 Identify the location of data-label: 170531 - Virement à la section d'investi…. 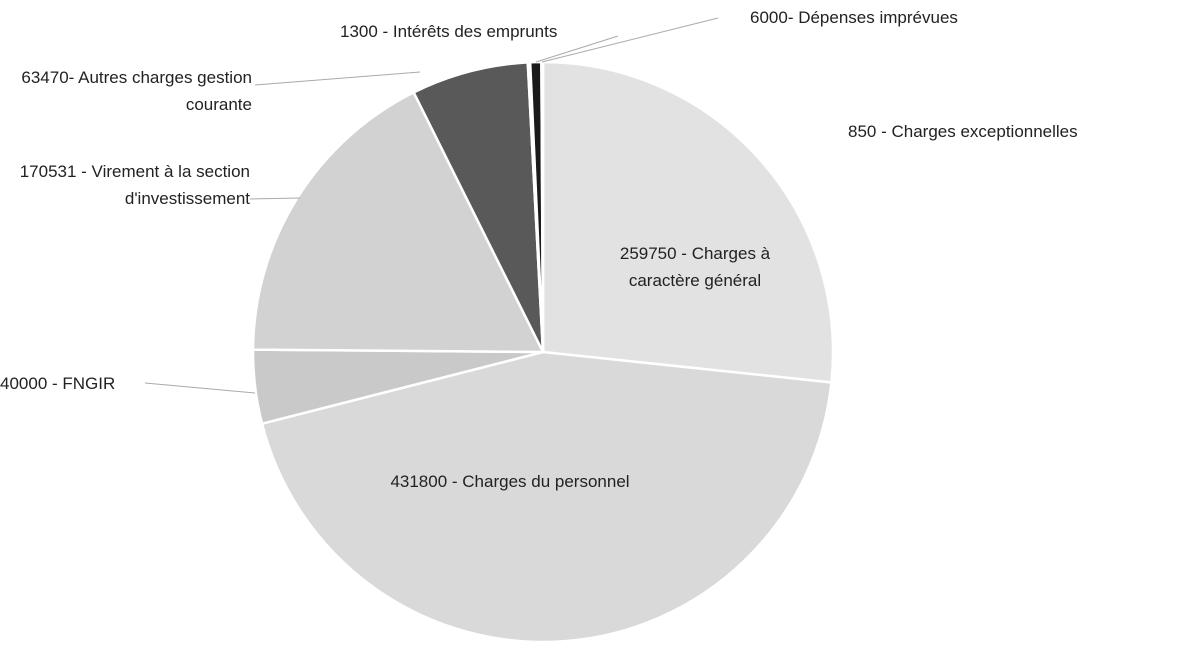
(134, 185).